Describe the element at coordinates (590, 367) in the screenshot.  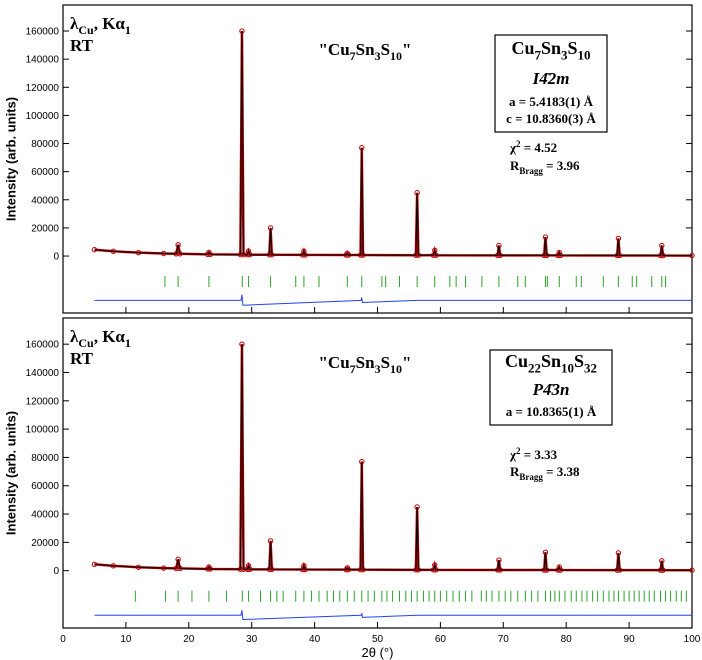
I see `annotation-script: 32` at that location.